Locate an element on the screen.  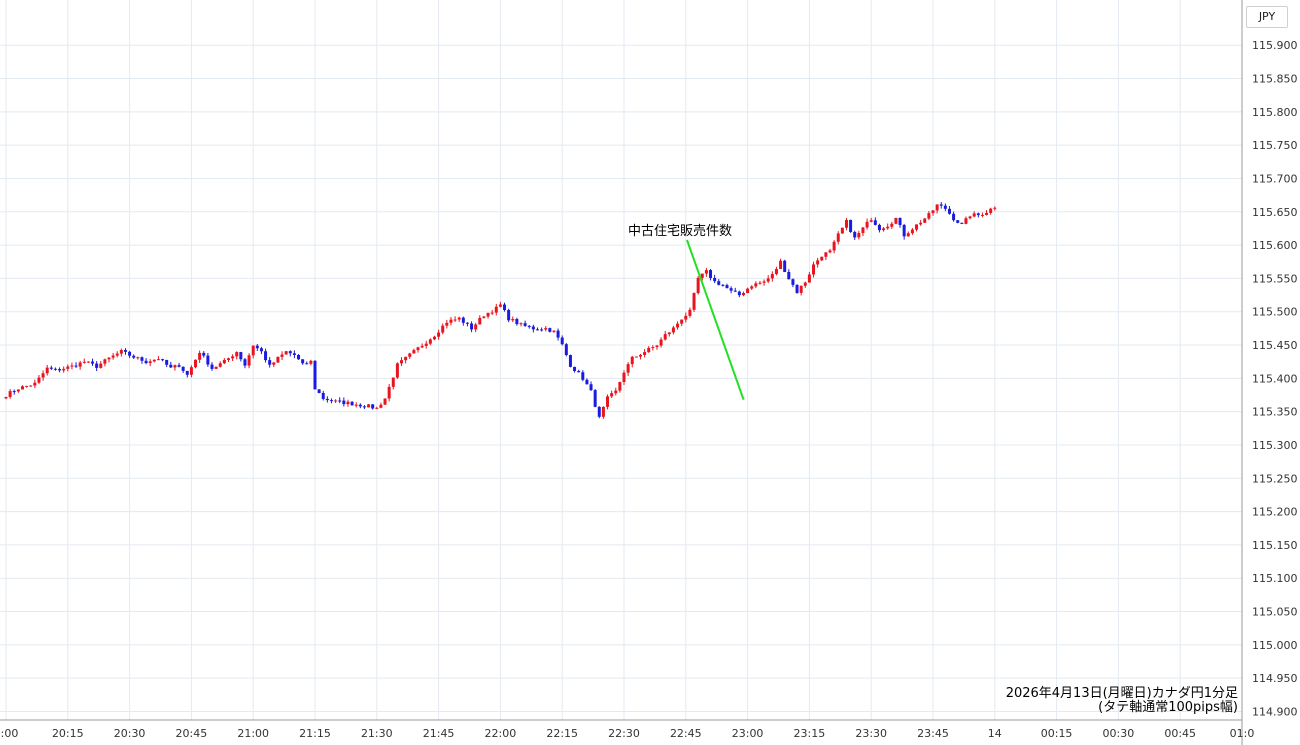
price-tick-label: 115.550 is located at coordinates (1275, 278).